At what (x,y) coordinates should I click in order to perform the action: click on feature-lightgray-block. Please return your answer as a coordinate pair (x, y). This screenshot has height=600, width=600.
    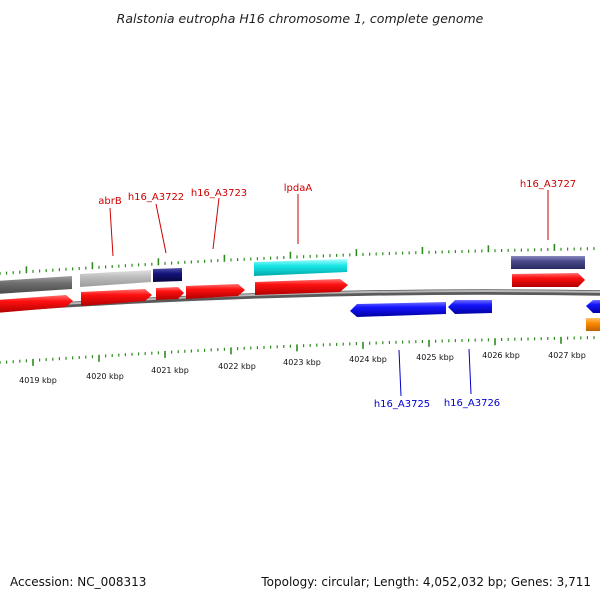
    Looking at the image, I should click on (115, 278).